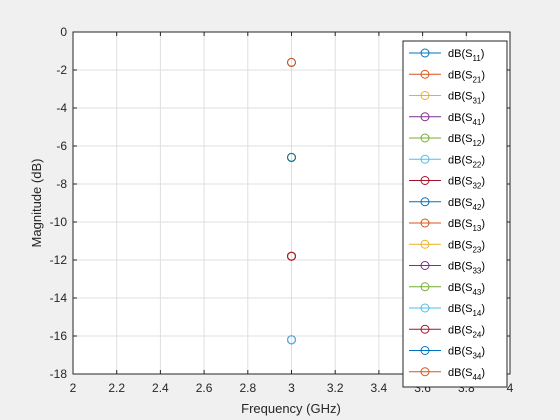 Image resolution: width=560 pixels, height=420 pixels. I want to click on y-tick-label: -6, so click(61, 146).